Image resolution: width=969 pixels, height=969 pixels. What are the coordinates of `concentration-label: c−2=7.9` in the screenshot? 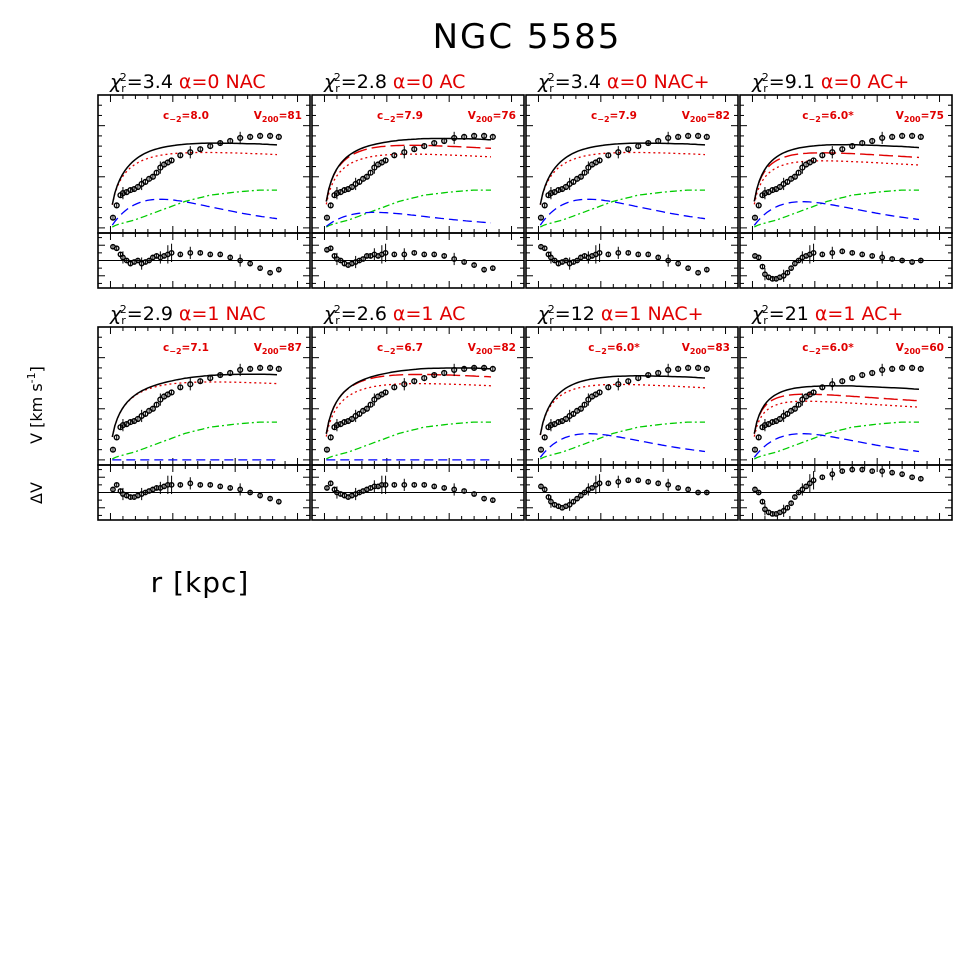 It's located at (614, 117).